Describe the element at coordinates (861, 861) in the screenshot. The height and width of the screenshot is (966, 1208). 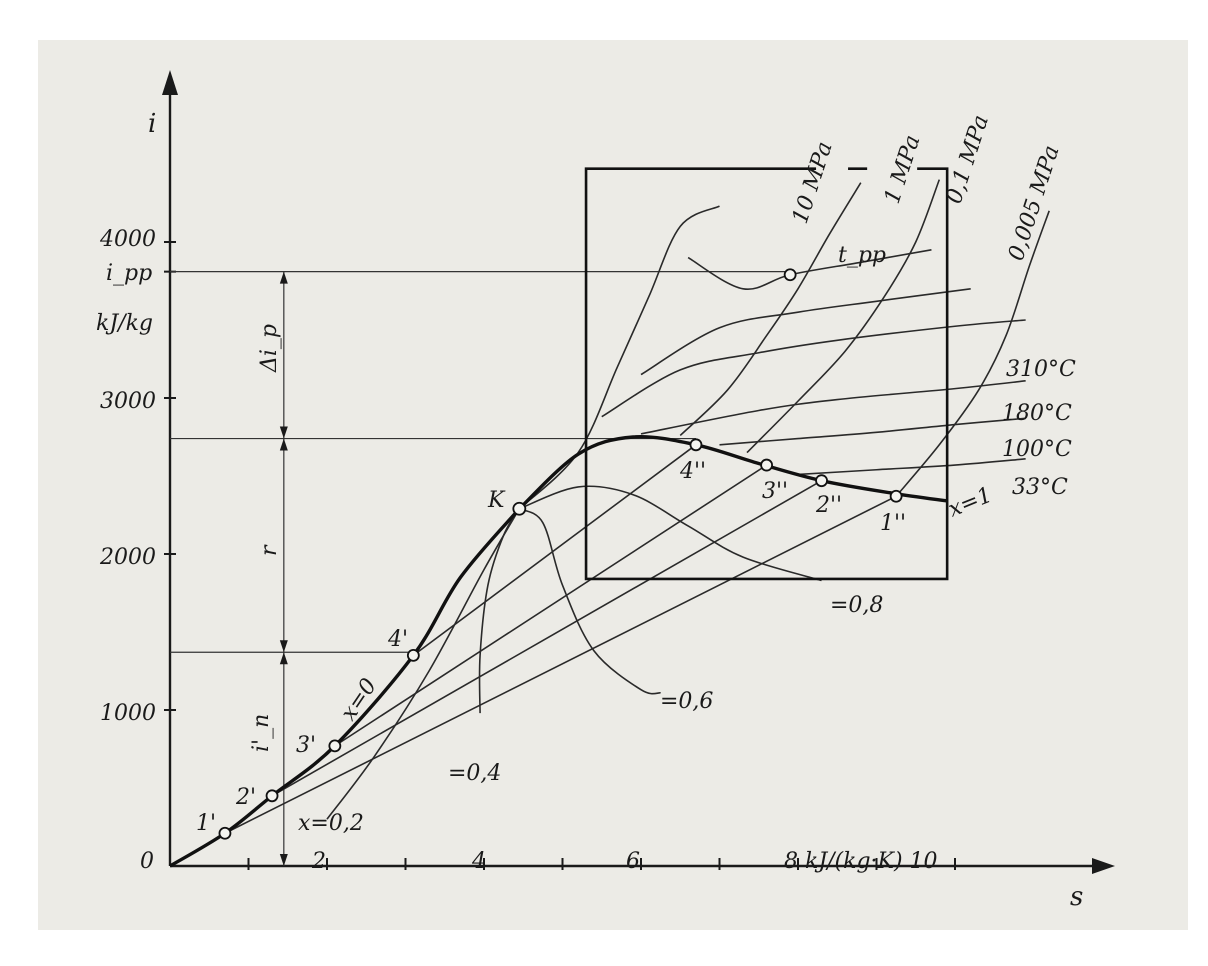
I see `x-tick-label-with-unit: 8 kJ/(kg·K) 10` at that location.